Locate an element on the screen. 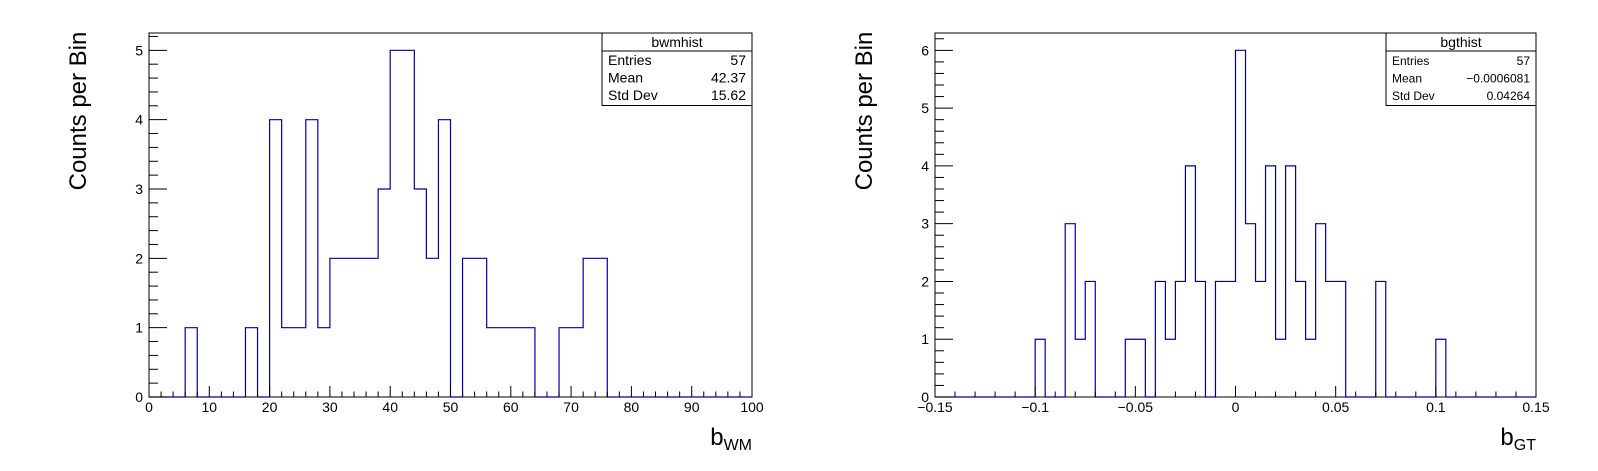 This screenshot has width=1598, height=471. x-tick-label: 70 is located at coordinates (571, 407).